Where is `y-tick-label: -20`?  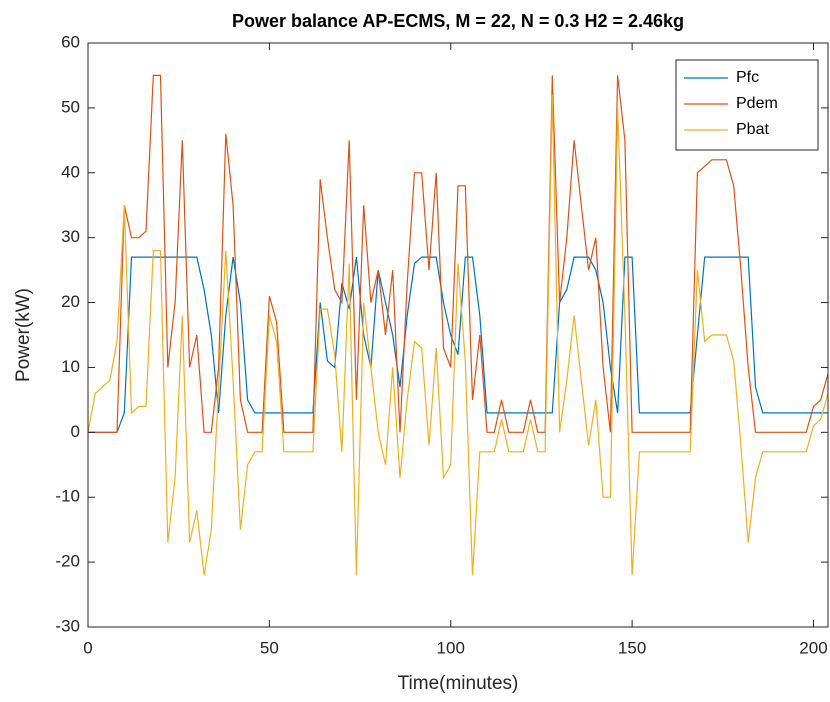 y-tick-label: -20 is located at coordinates (67, 561).